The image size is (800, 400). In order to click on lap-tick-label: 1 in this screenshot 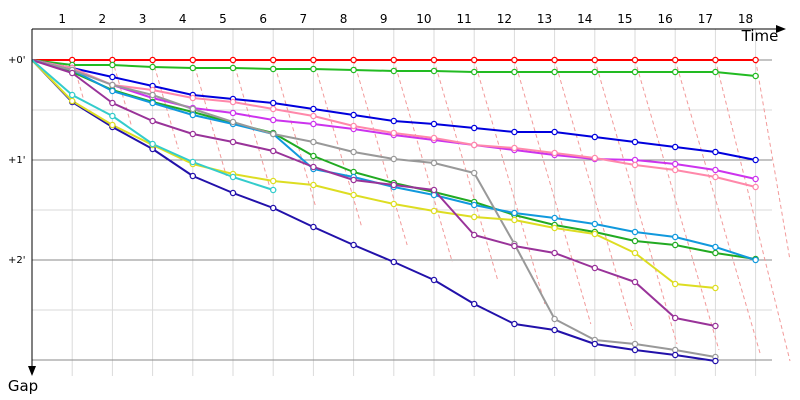, I will do `click(62, 19)`.